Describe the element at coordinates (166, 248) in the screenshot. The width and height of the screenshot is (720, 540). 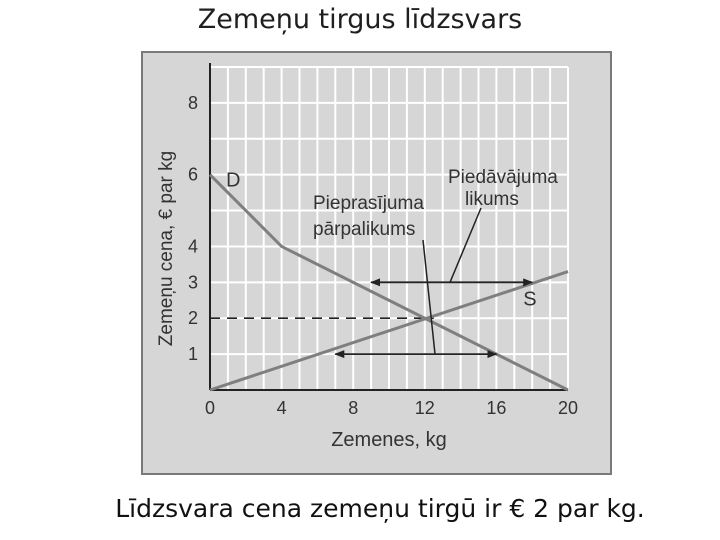
I see `y-axis-title: Zemeņu cena, € par kg` at that location.